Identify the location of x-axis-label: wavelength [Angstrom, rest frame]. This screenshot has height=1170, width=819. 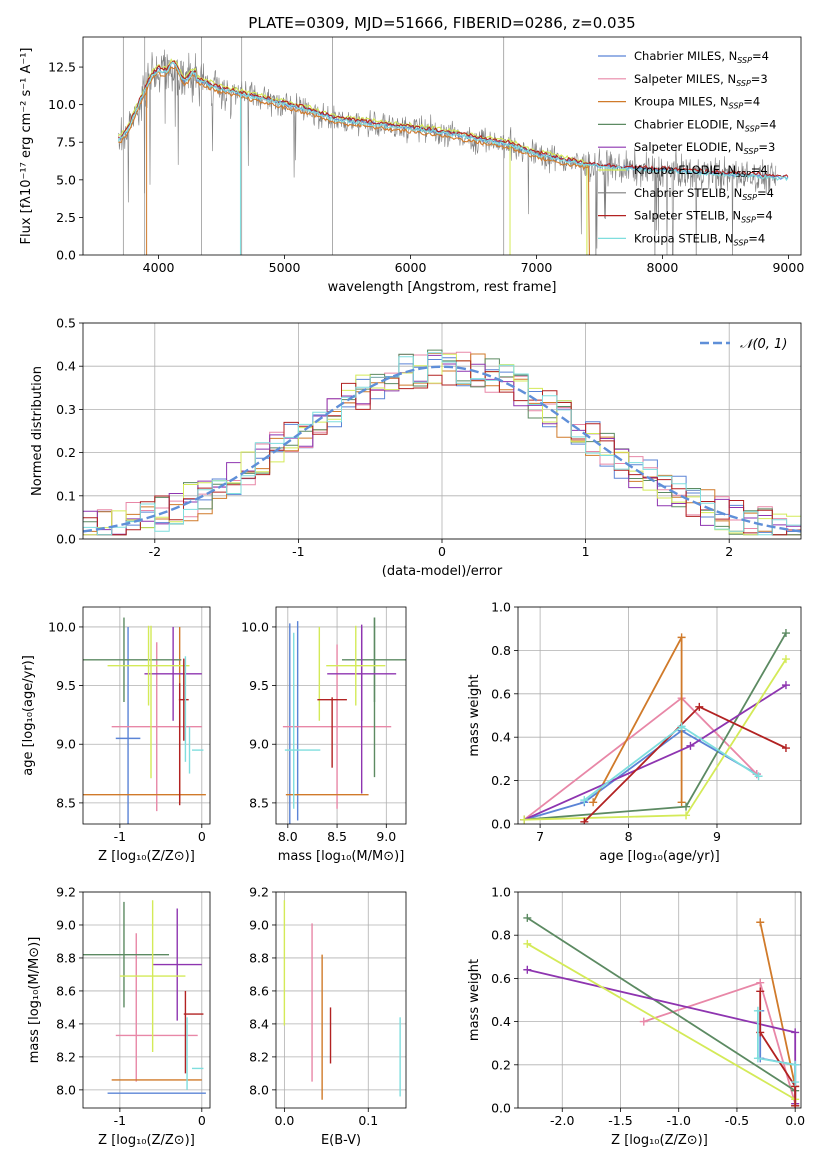
(442, 287).